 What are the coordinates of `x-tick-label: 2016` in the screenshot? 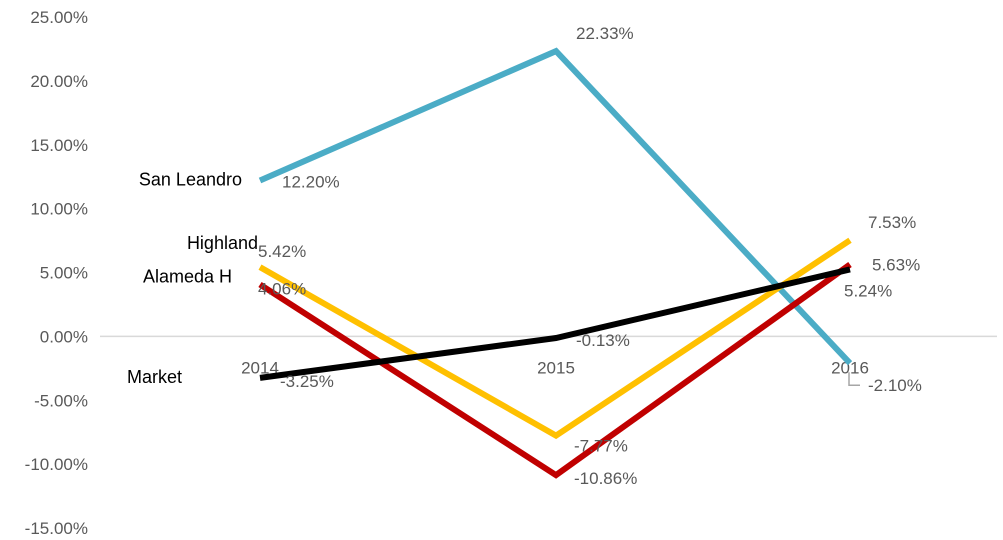 It's located at (850, 367).